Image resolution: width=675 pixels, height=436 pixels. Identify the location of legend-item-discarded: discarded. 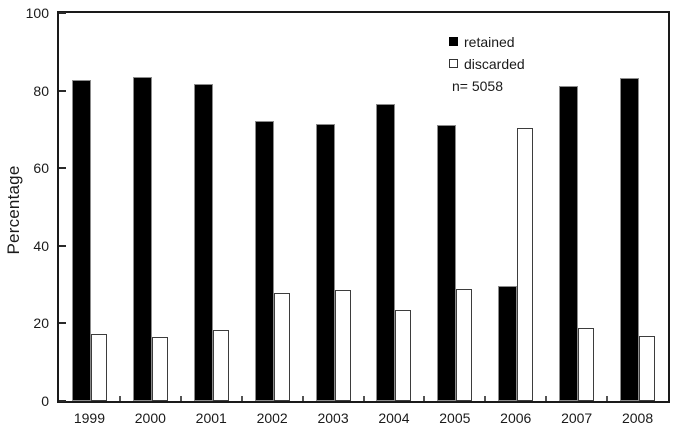
(487, 63).